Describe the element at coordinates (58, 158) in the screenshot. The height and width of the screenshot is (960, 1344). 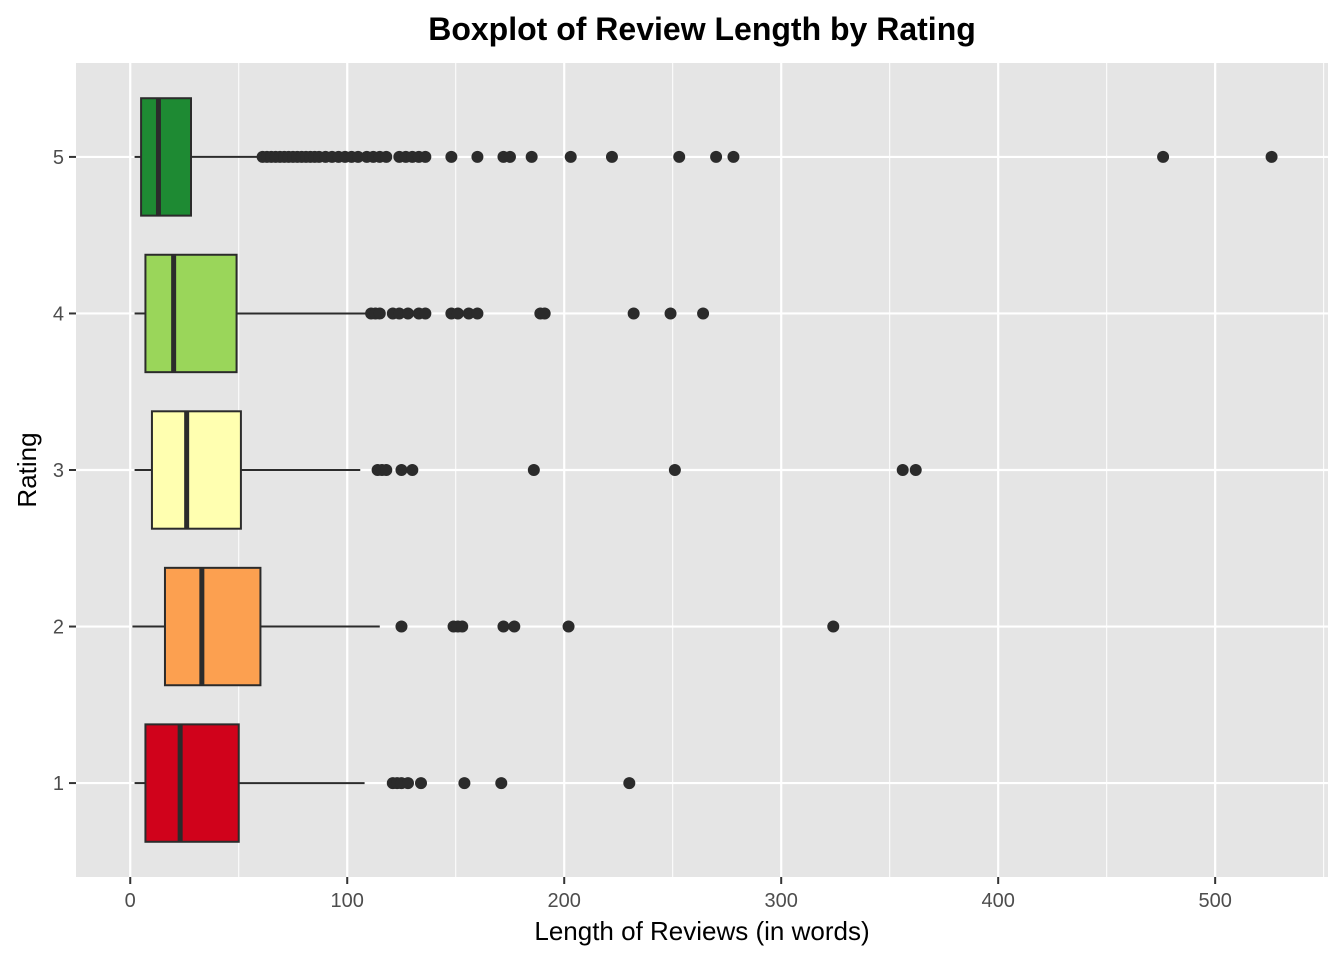
I see `y-tick-label: 5` at that location.